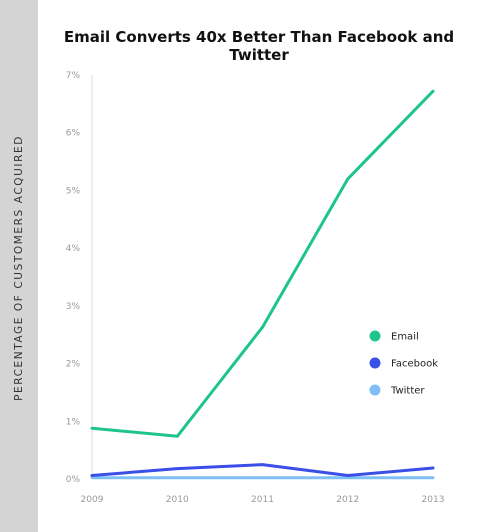 The width and height of the screenshot is (480, 532). Describe the element at coordinates (19, 266) in the screenshot. I see `y-axis-band` at that location.